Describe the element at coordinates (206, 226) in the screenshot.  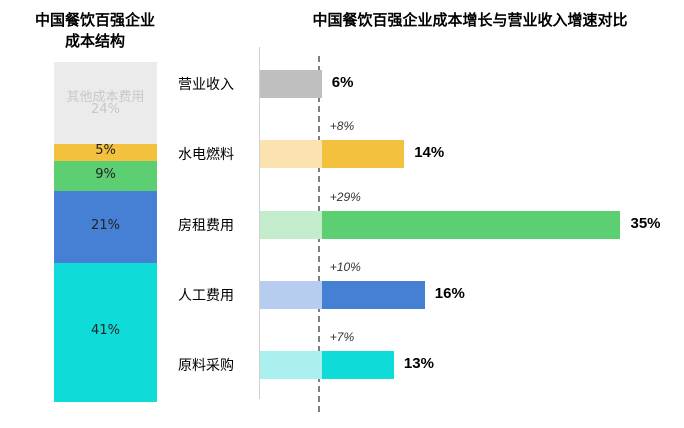
I see `category-label: 房租费用` at that location.